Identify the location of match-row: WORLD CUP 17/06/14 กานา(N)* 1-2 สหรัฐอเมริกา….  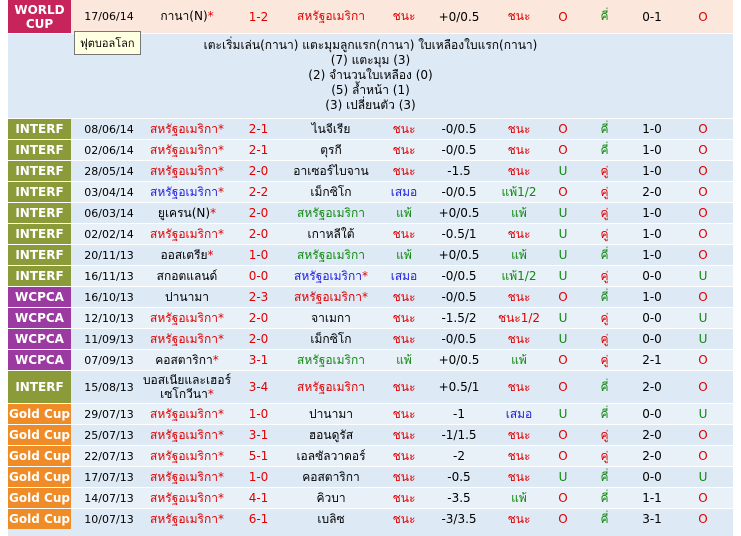
(370, 17).